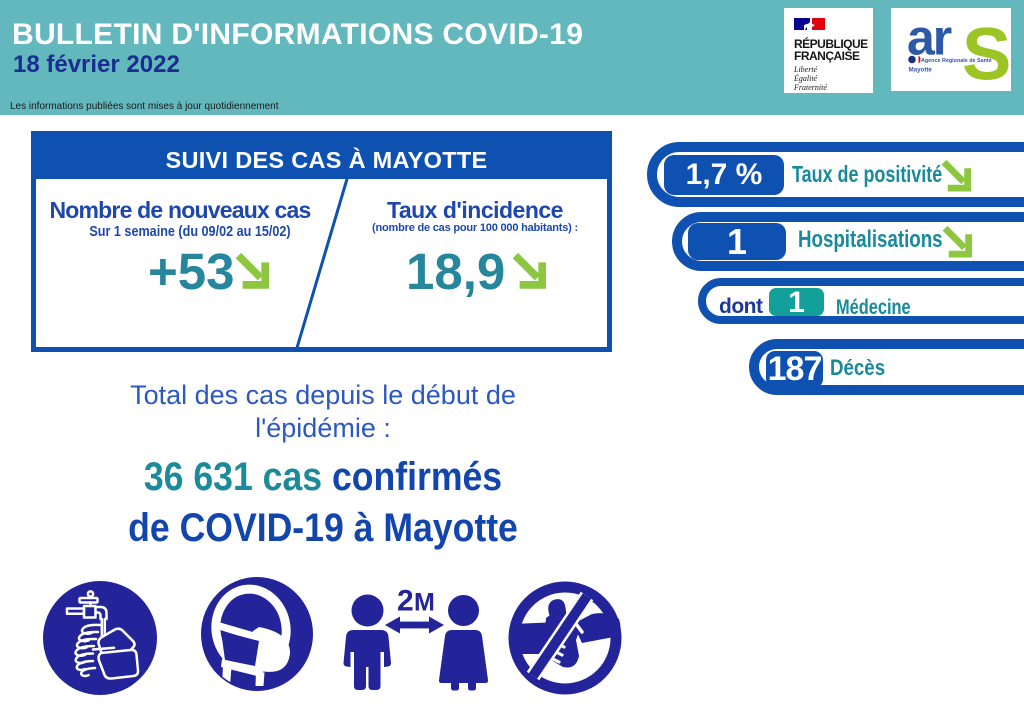 Image resolution: width=1024 pixels, height=726 pixels. I want to click on svg-text: Égalité, so click(805, 78).